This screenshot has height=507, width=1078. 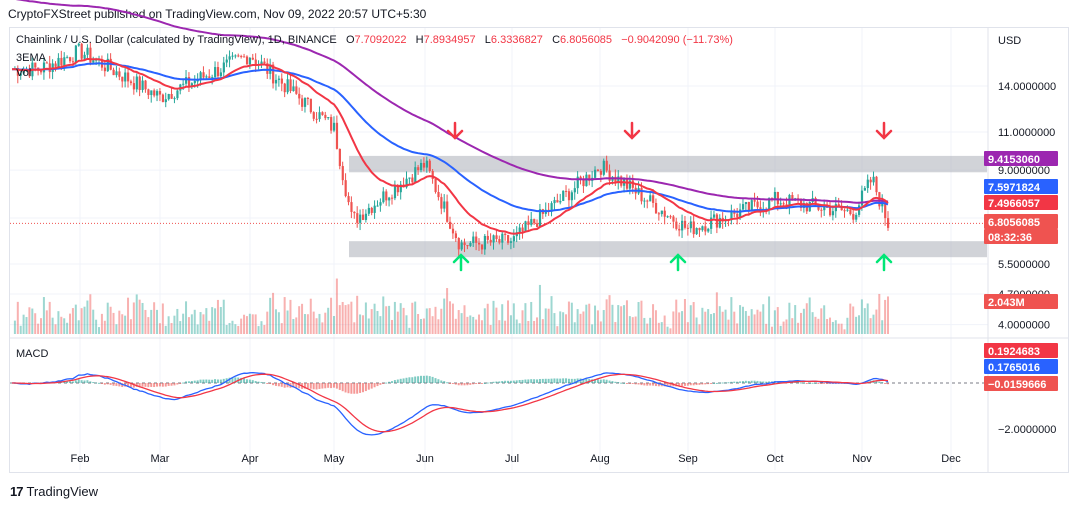 What do you see at coordinates (32, 354) in the screenshot?
I see `macd-indicator-label: MACD` at bounding box center [32, 354].